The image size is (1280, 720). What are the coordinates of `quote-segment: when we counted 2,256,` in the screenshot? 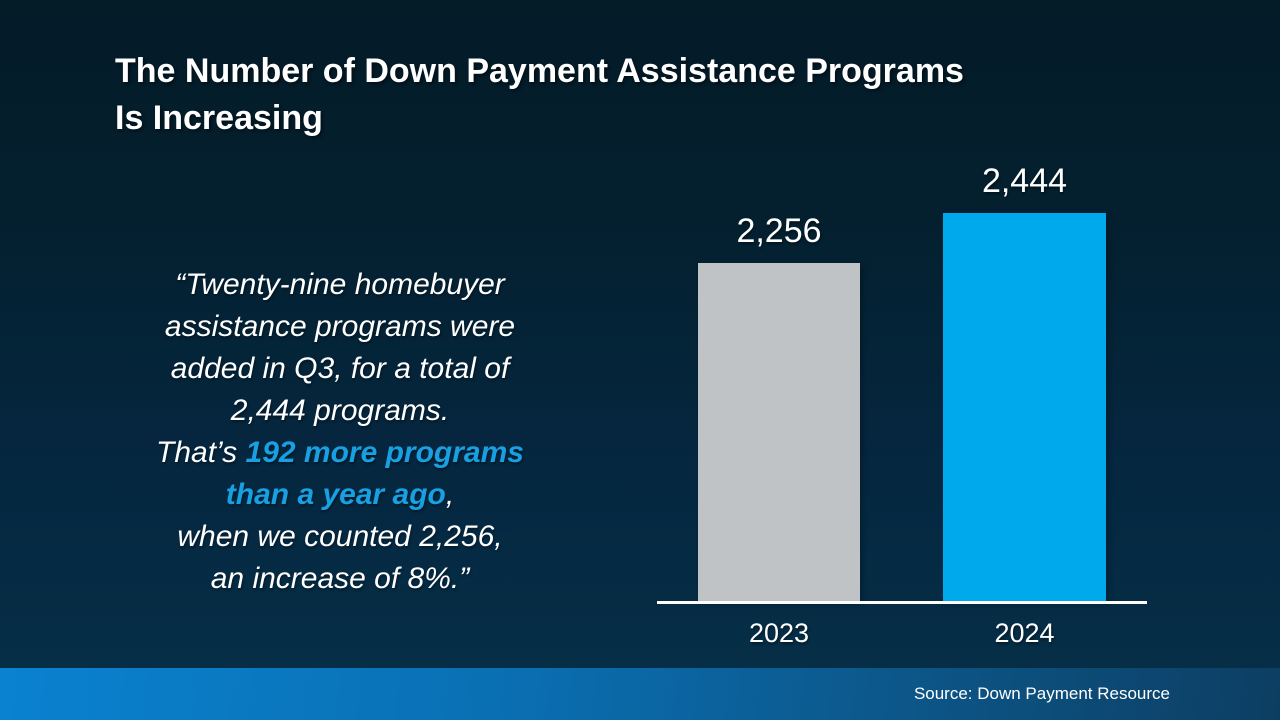 It's located at (340, 536).